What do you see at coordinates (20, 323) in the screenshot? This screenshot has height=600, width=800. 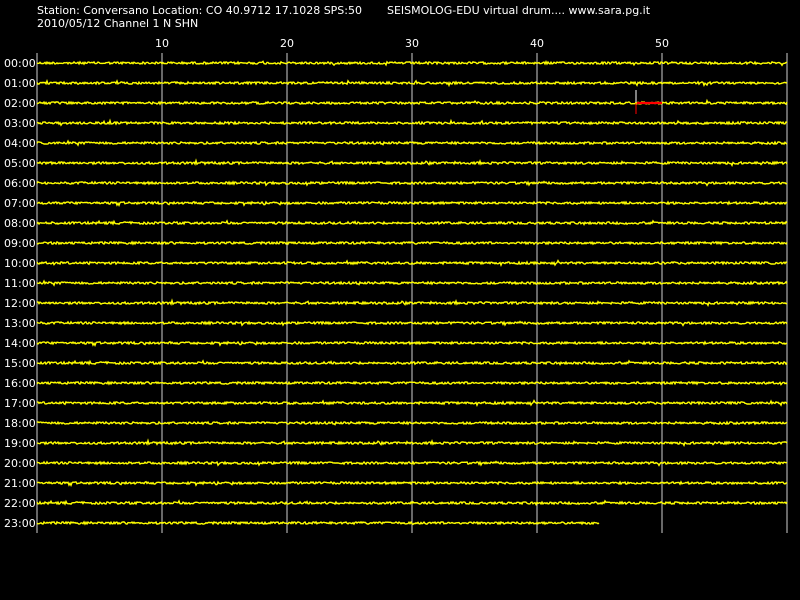 I see `hour-label: 13:00` at bounding box center [20, 323].